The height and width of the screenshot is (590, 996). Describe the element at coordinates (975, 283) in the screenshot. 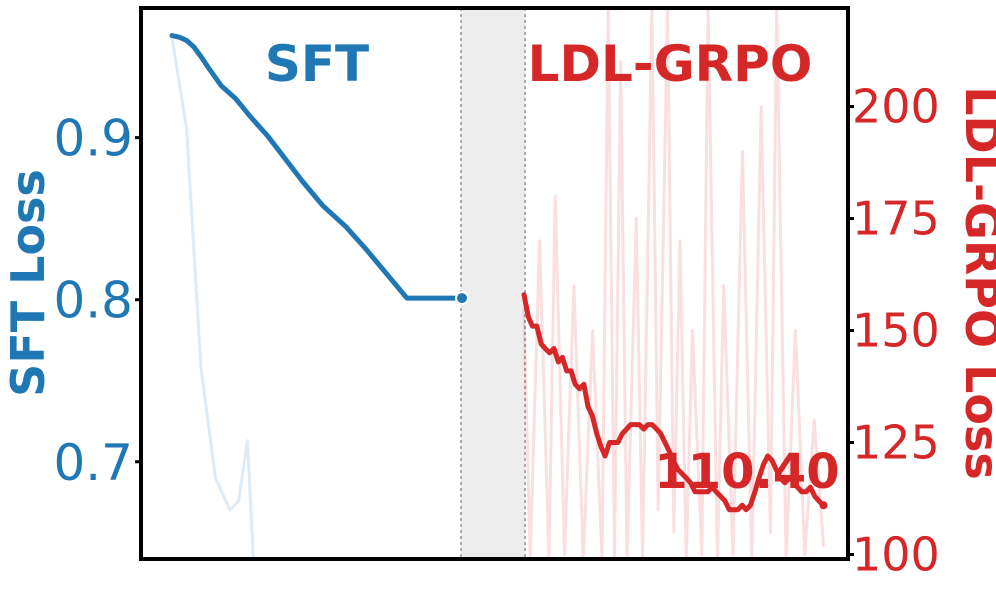

I see `right-y-axis-label: LDL-GRPO Loss` at that location.